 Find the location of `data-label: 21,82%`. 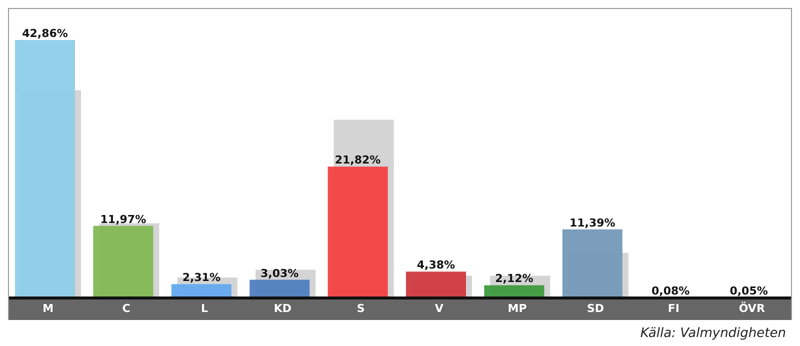

data-label: 21,82% is located at coordinates (357, 160).